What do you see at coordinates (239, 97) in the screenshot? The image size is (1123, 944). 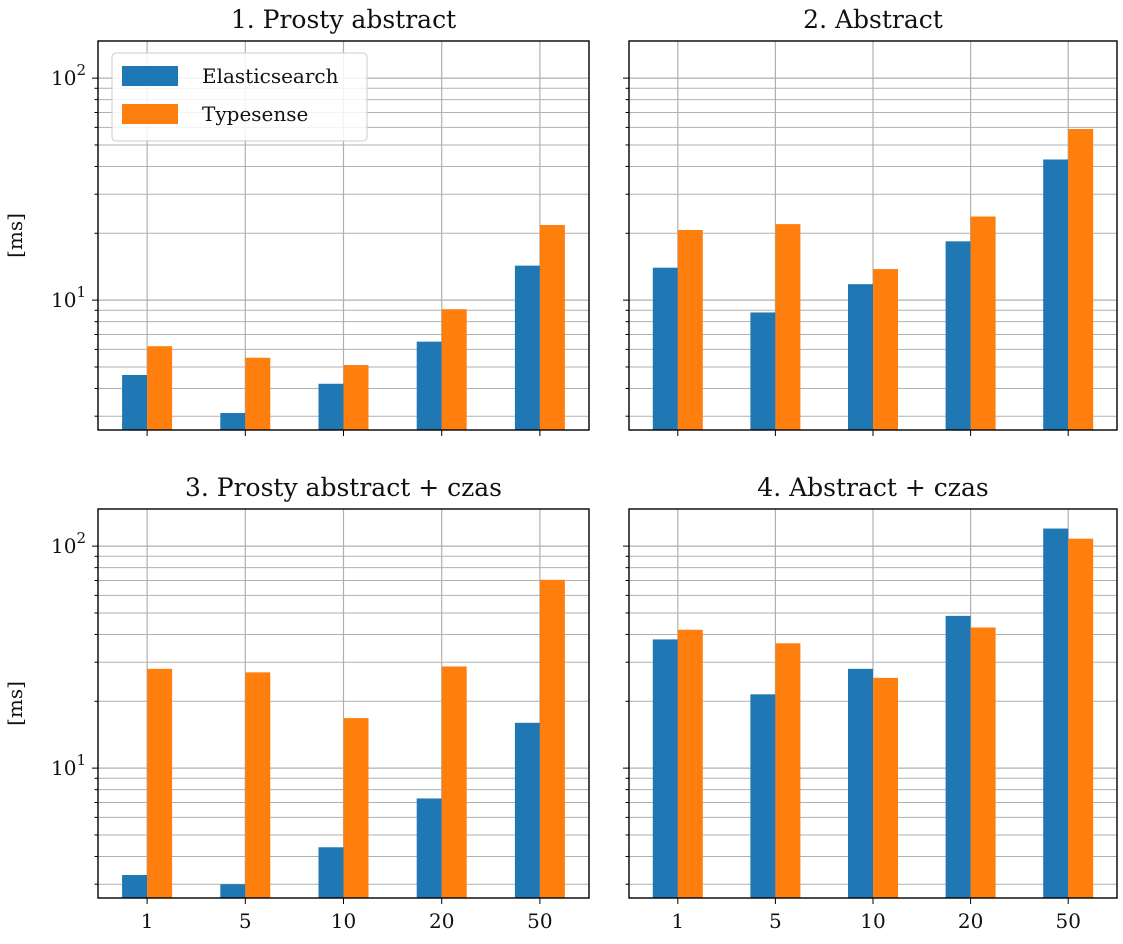 I see `legend: Elasticsearch Typesense` at bounding box center [239, 97].